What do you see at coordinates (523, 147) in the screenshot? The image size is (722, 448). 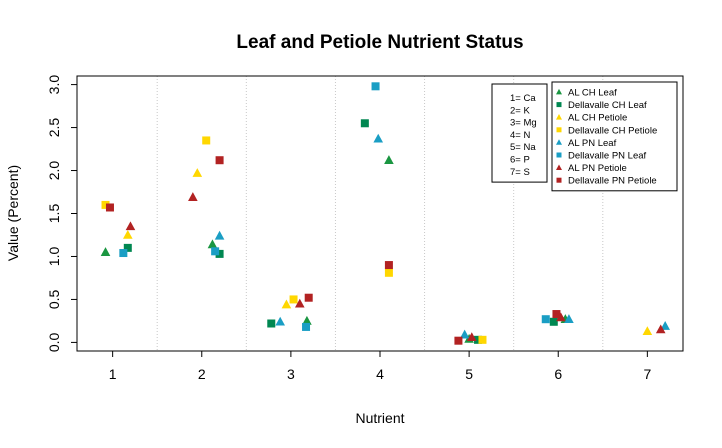 I see `nutrient-key-entry: 5= Na` at bounding box center [523, 147].